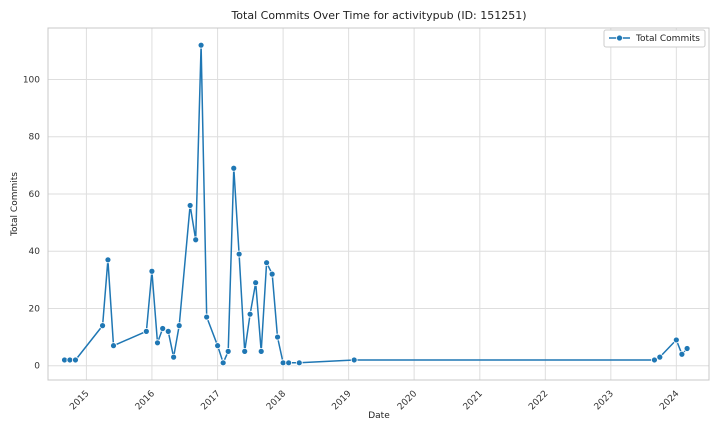 The image size is (720, 432). I want to click on y-tick-label: 40, so click(35, 252).